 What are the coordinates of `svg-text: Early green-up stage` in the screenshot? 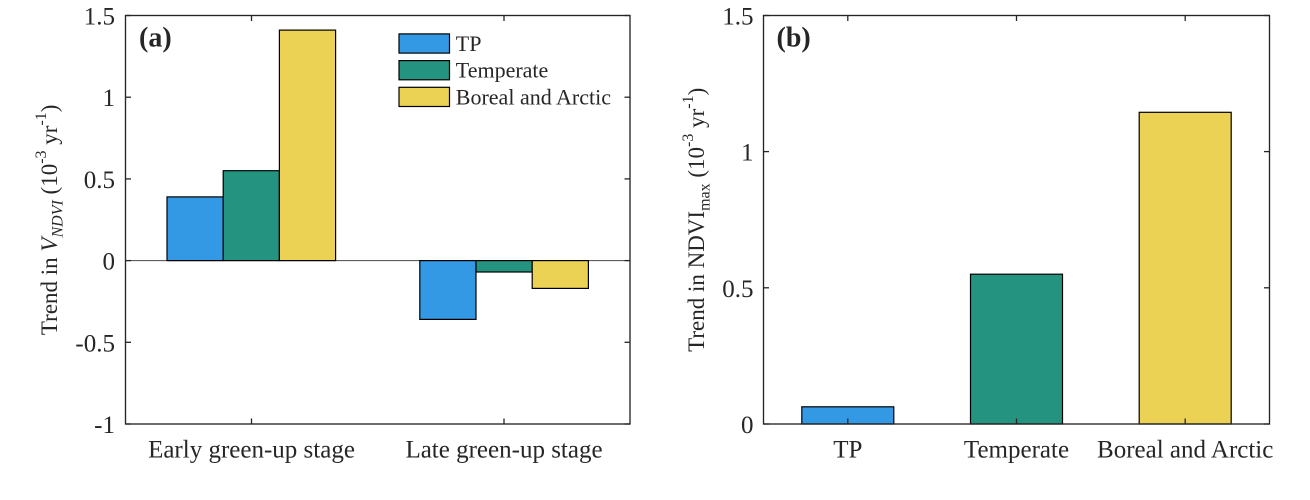 It's located at (251, 450).